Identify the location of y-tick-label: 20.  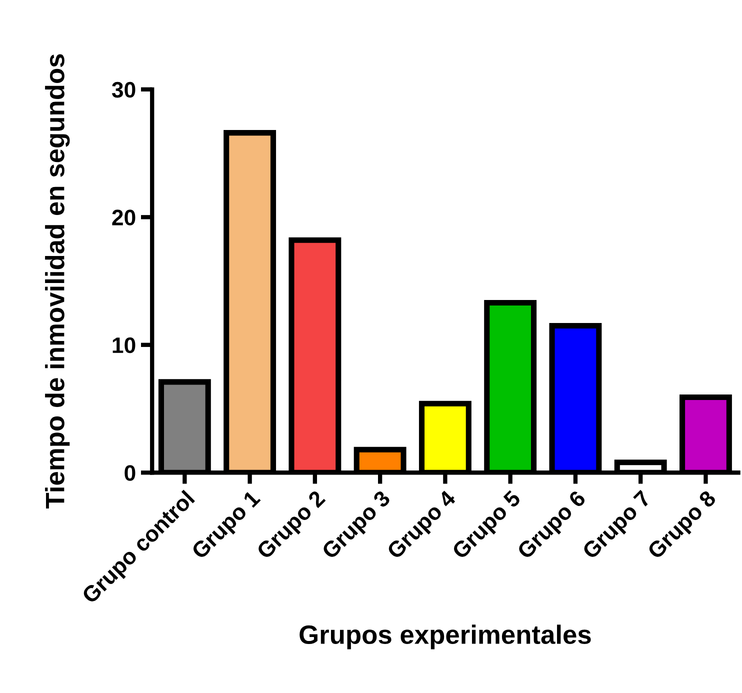
(124, 218).